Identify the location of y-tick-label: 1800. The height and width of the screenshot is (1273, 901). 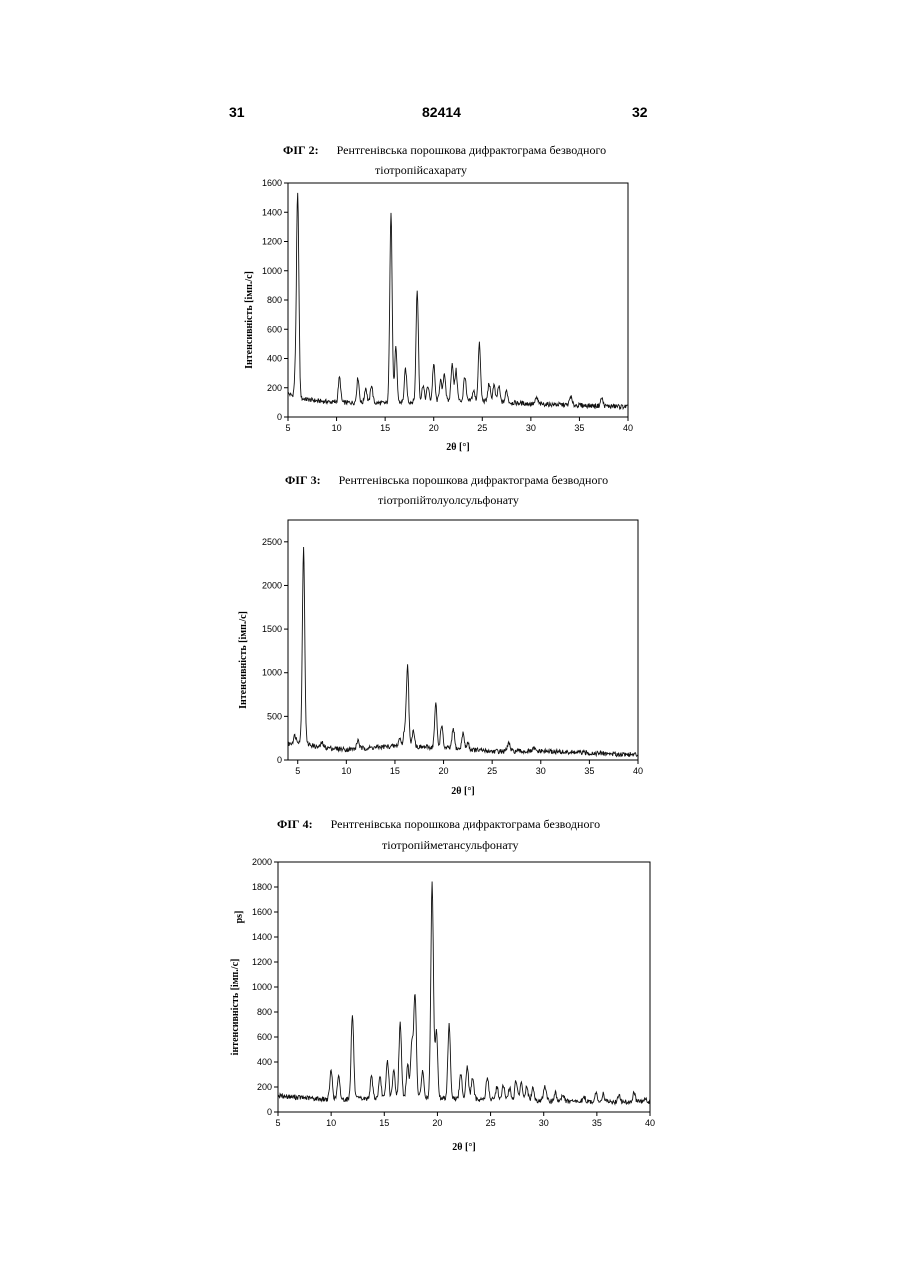
(262, 887).